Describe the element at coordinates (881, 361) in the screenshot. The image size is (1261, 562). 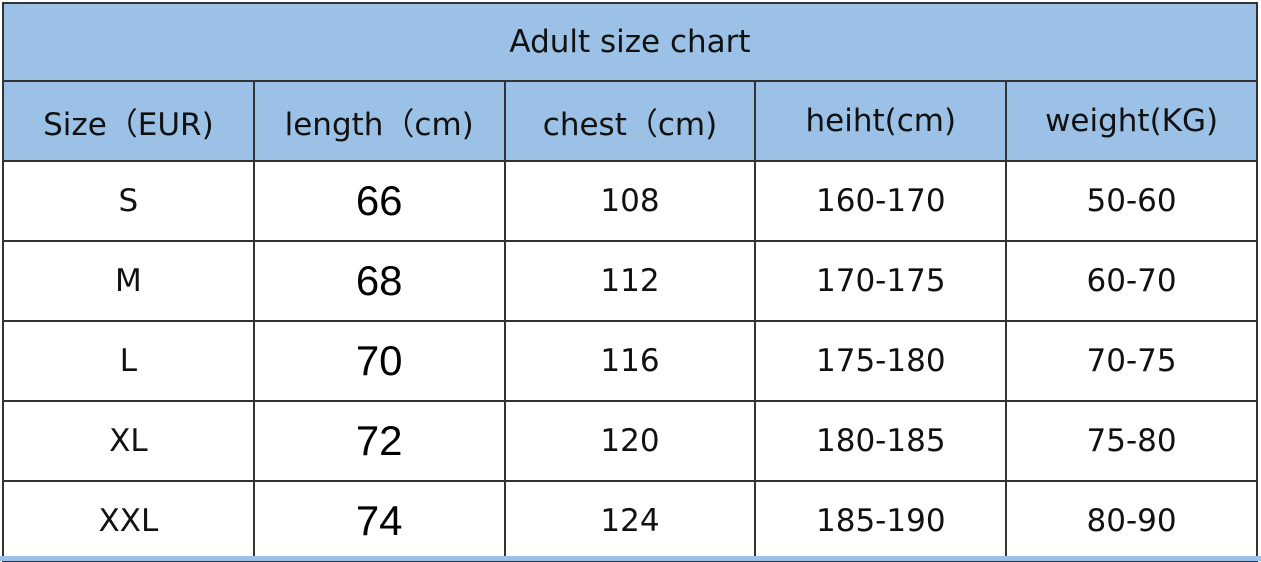
I see `cell-height: 175-180` at that location.